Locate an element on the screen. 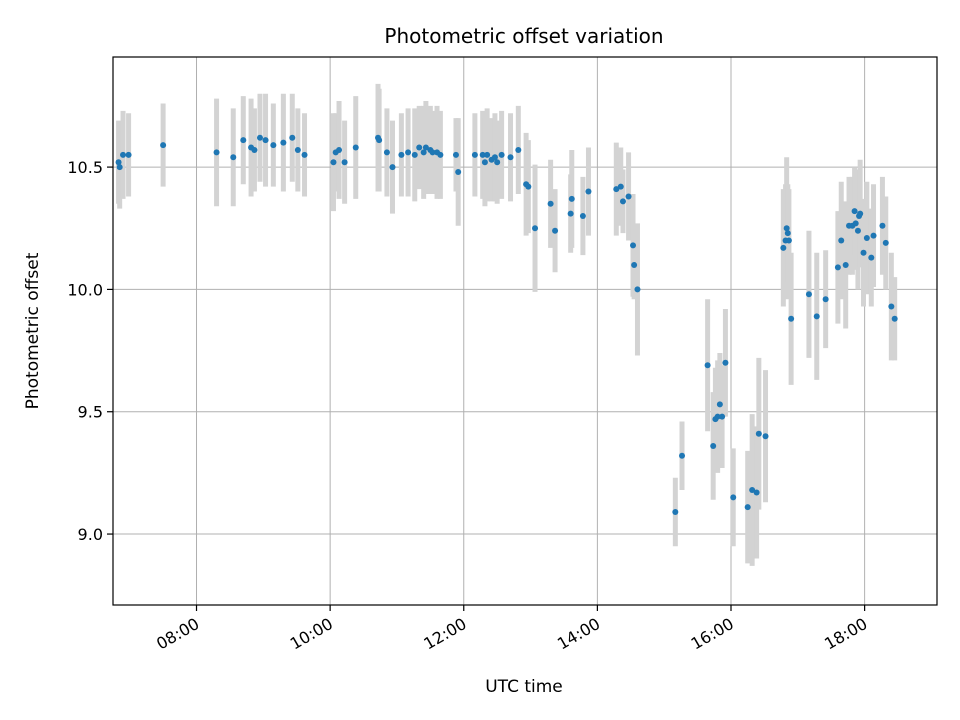  y-tick-label: 9.0 is located at coordinates (90, 534).